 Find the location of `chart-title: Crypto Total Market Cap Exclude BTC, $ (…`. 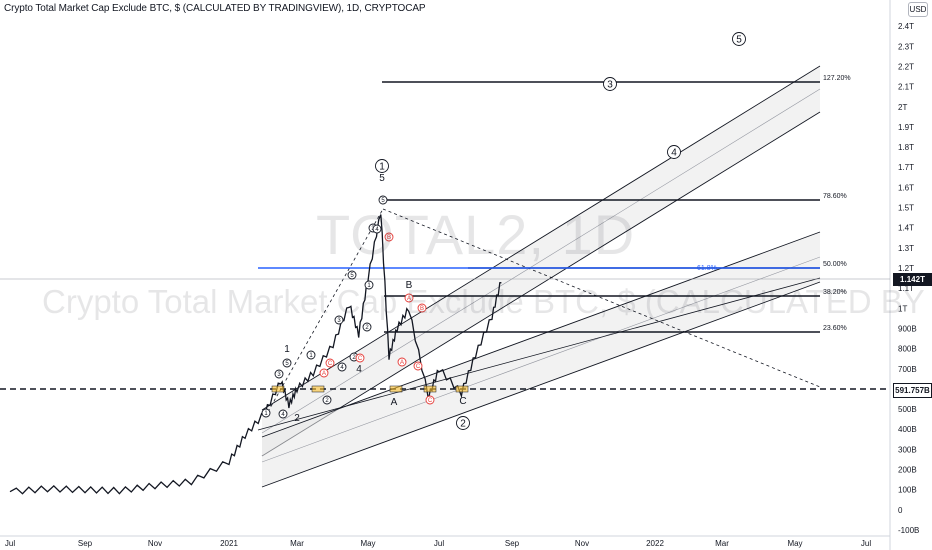

chart-title: Crypto Total Market Cap Exclude BTC, $ (… is located at coordinates (215, 8).